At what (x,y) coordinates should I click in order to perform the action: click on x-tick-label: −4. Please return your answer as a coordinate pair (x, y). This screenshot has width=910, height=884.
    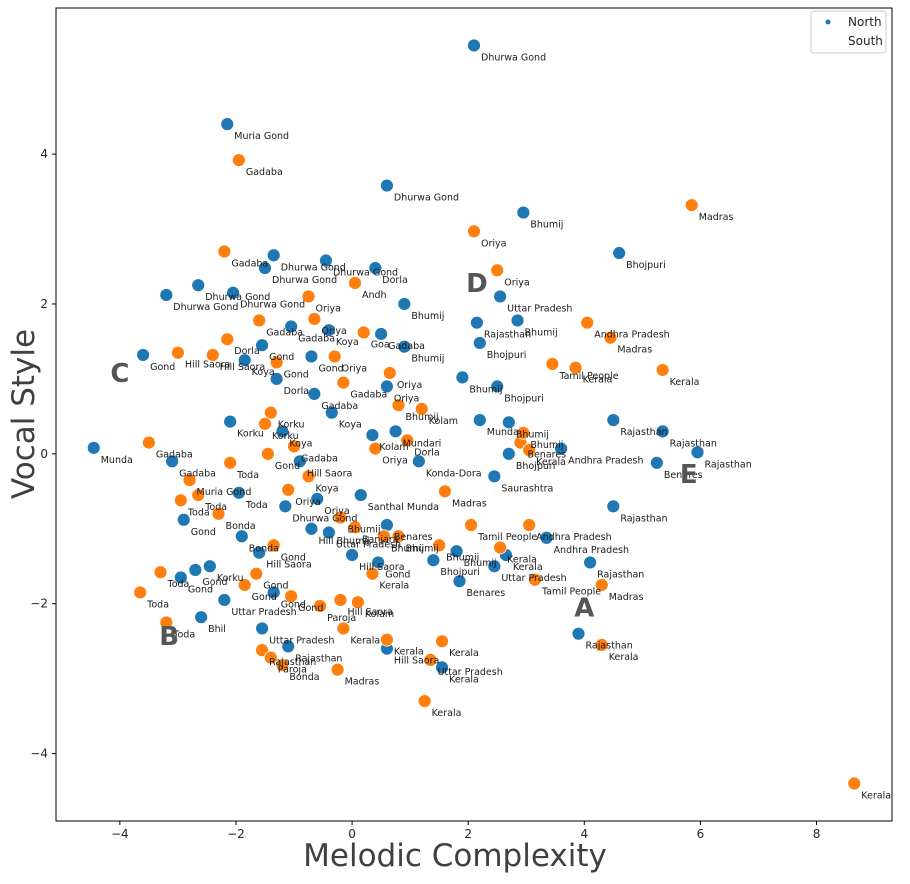
    Looking at the image, I should click on (120, 834).